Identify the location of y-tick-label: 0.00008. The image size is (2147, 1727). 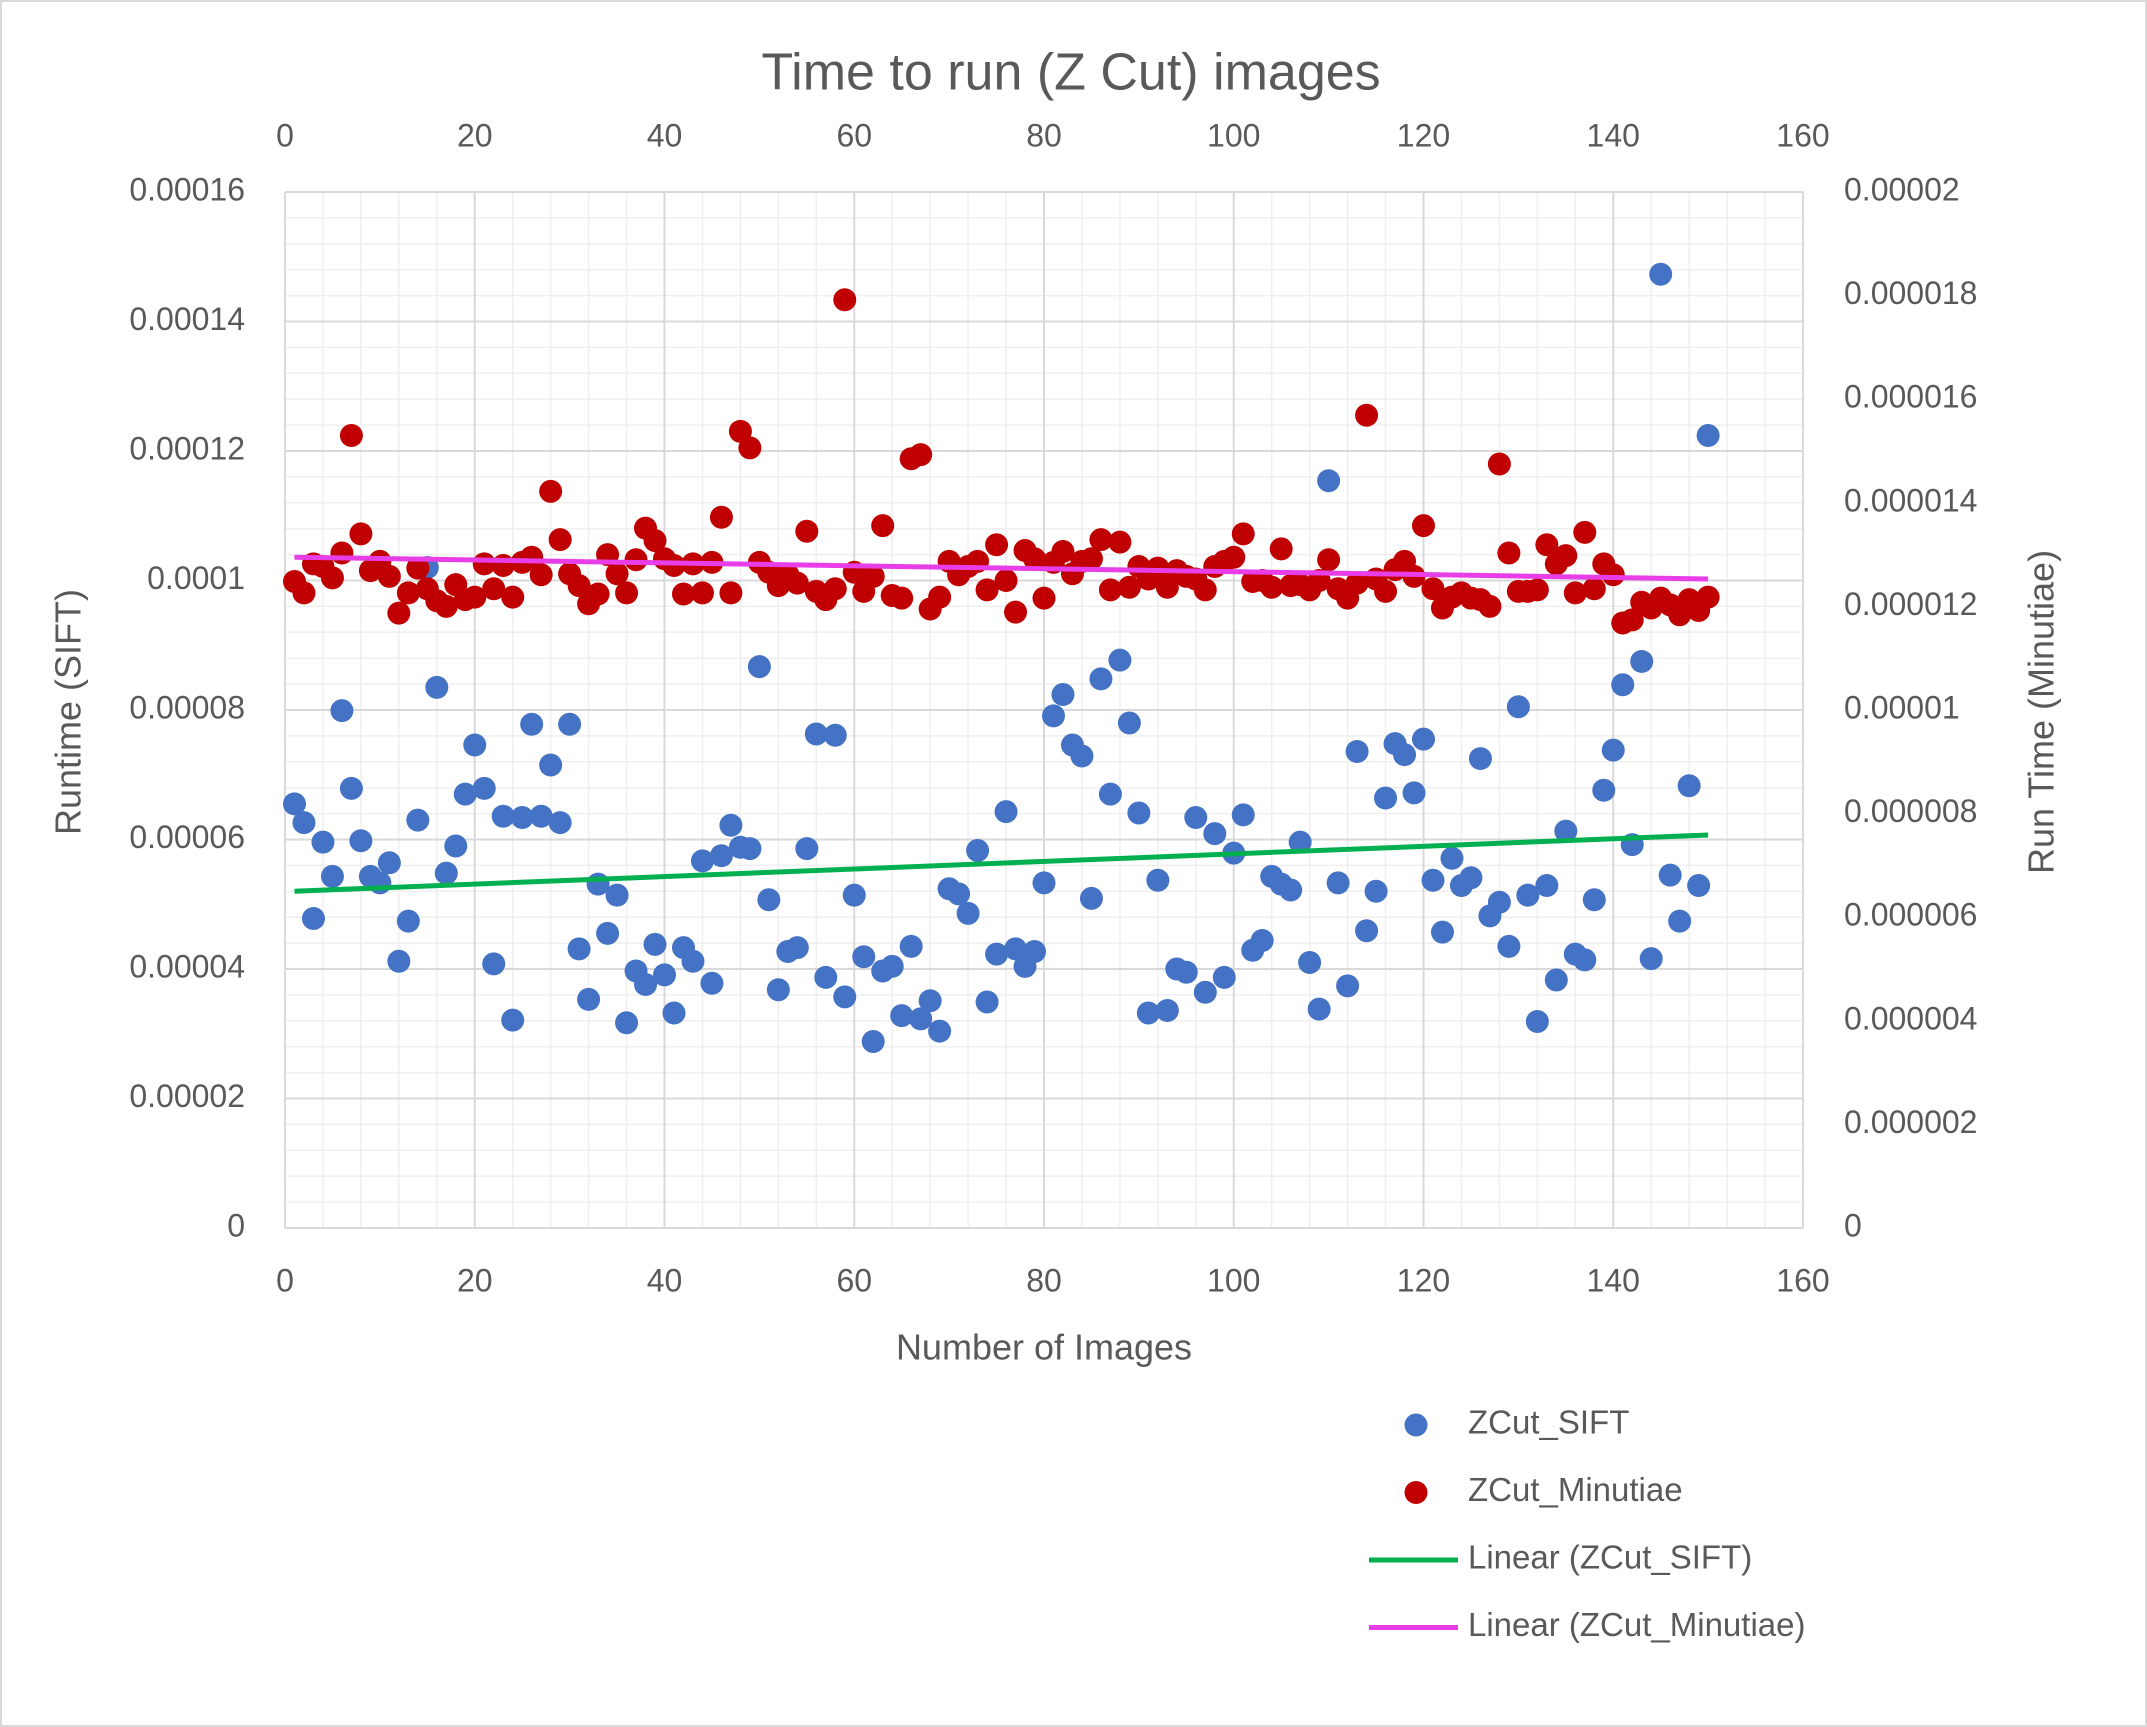
(187, 707).